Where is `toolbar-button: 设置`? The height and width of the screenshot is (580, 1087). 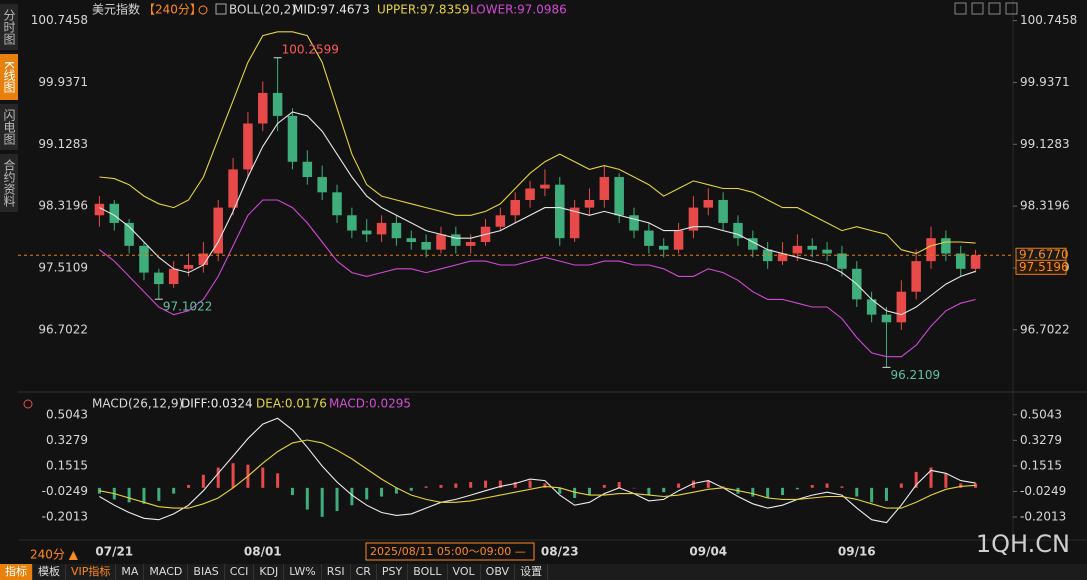 toolbar-button: 设置 is located at coordinates (532, 572).